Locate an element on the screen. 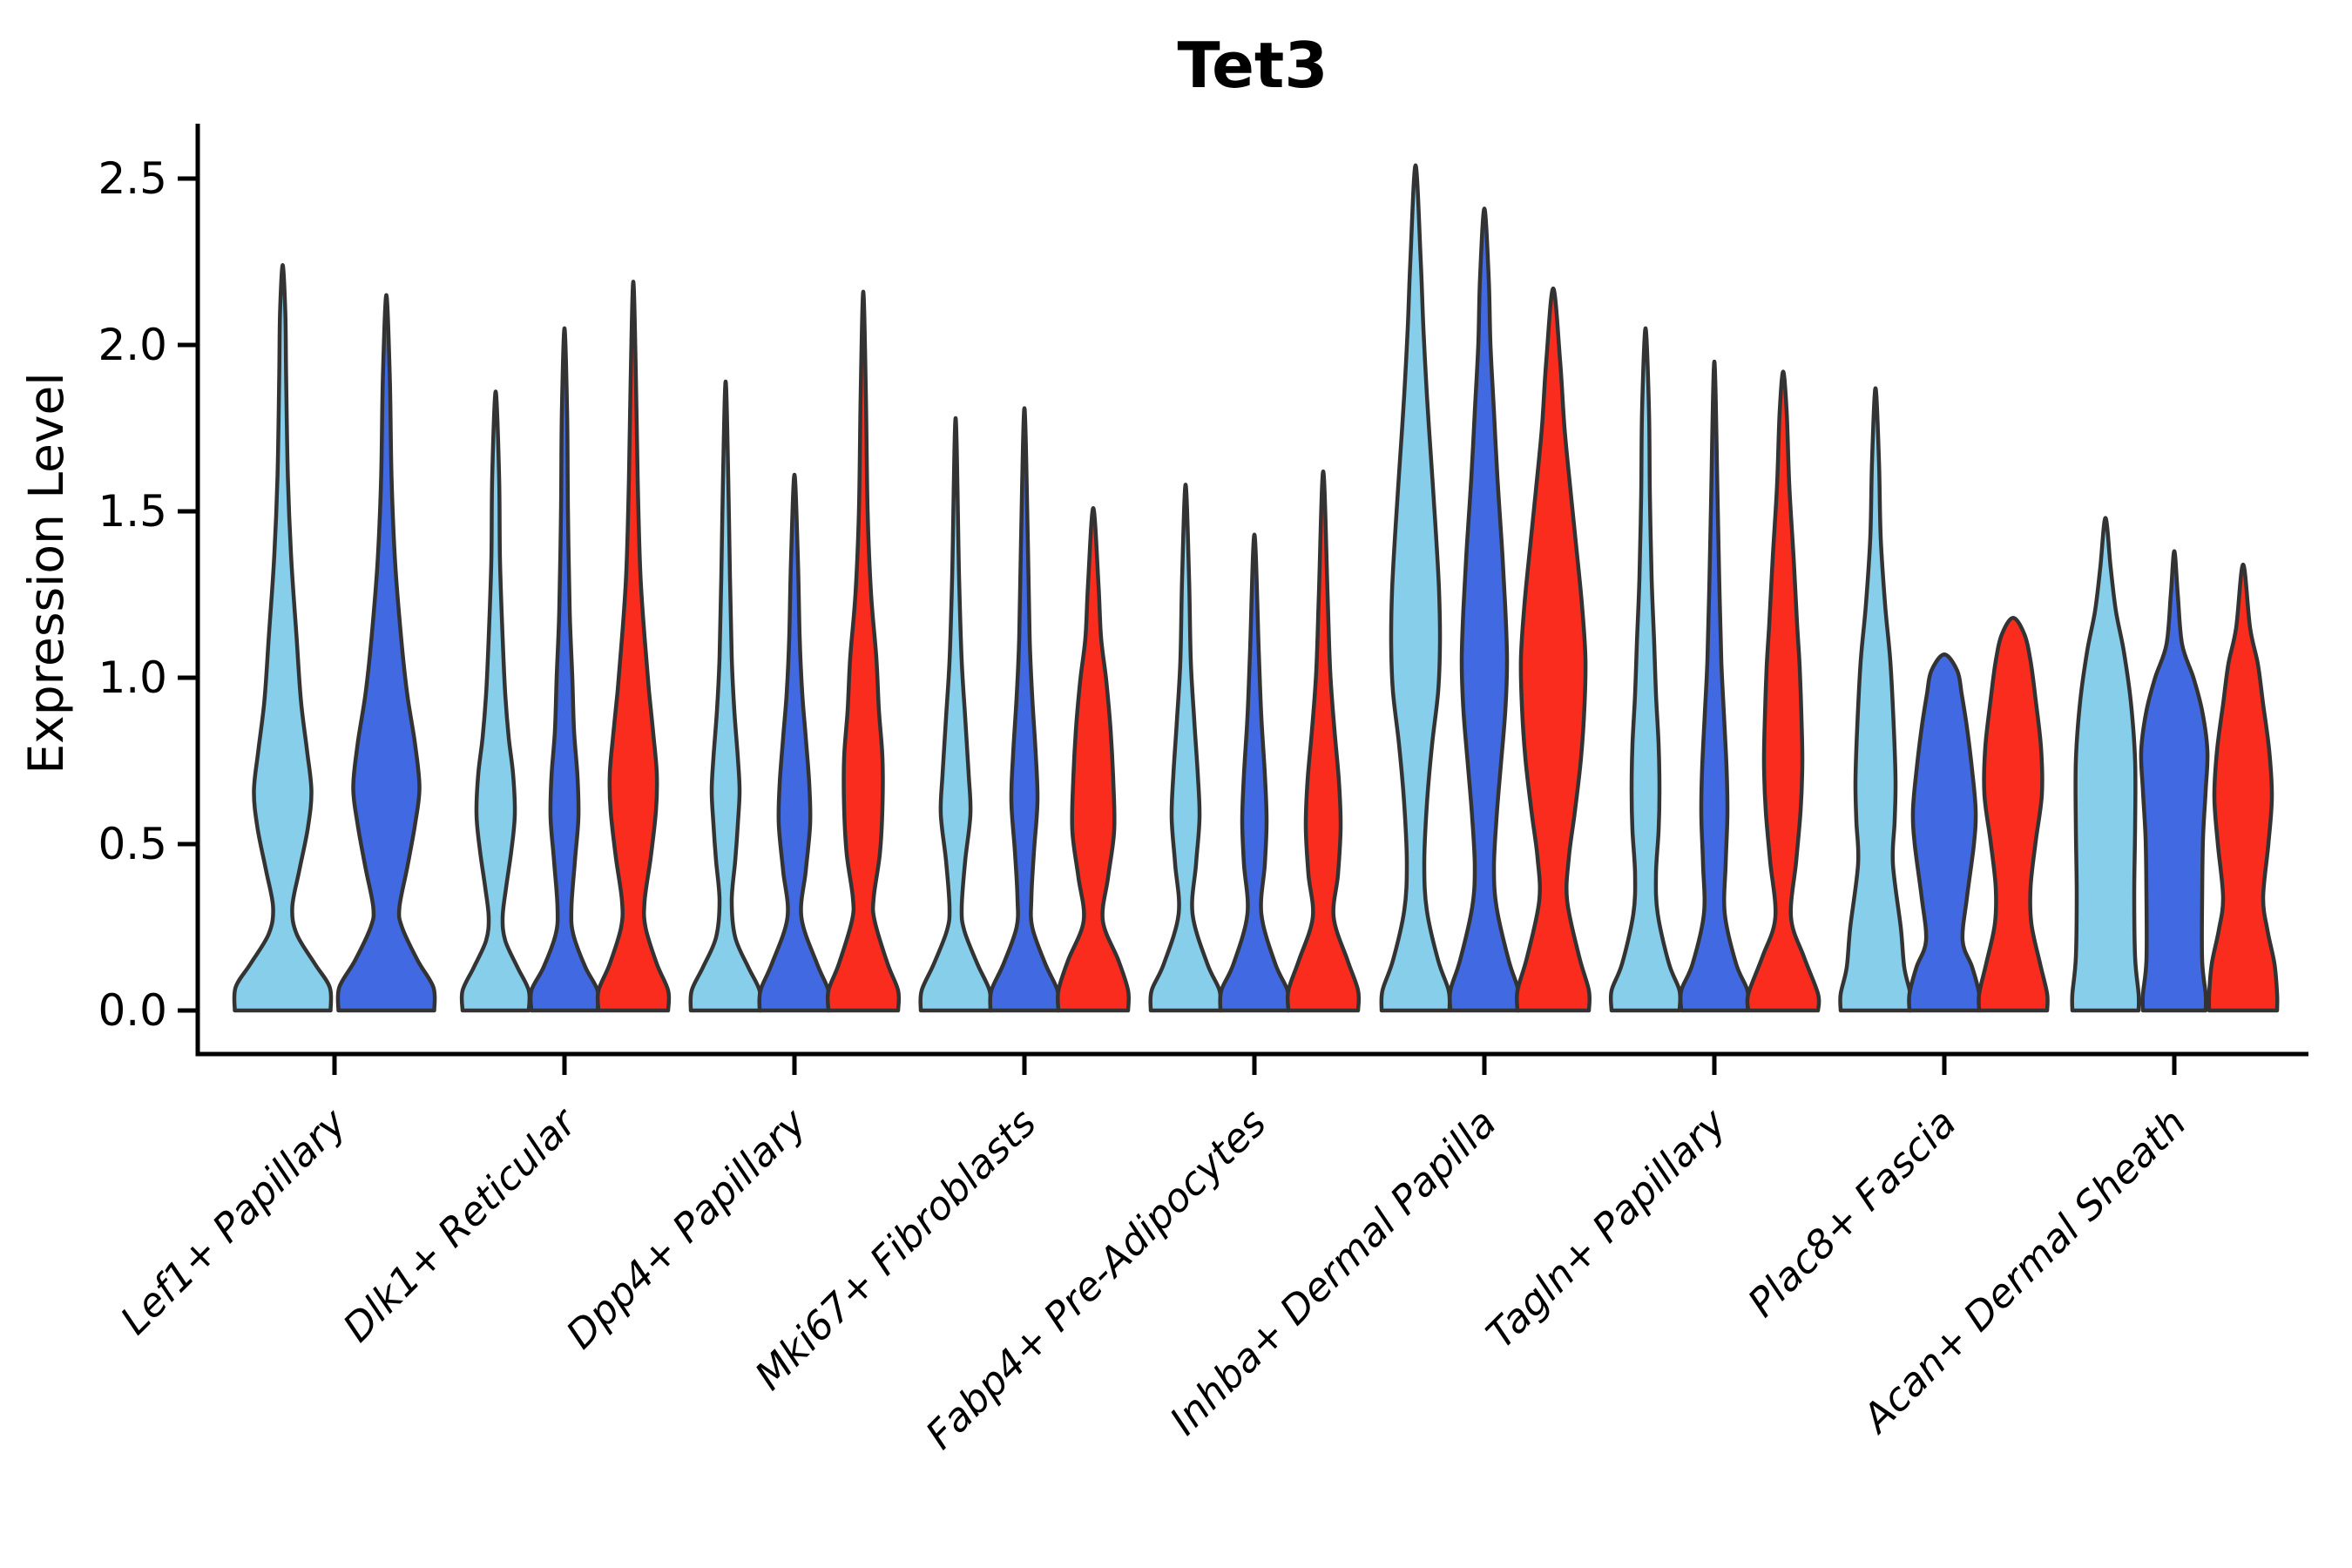 This screenshot has width=2352, height=1568. violin-plac8-red is located at coordinates (2014, 814).